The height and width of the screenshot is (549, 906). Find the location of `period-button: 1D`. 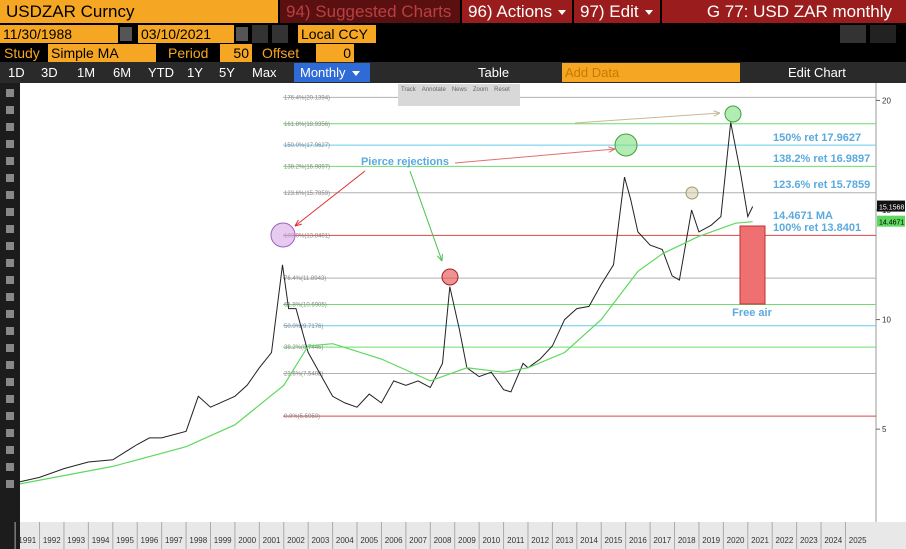

period-button: 1D is located at coordinates (16, 72).